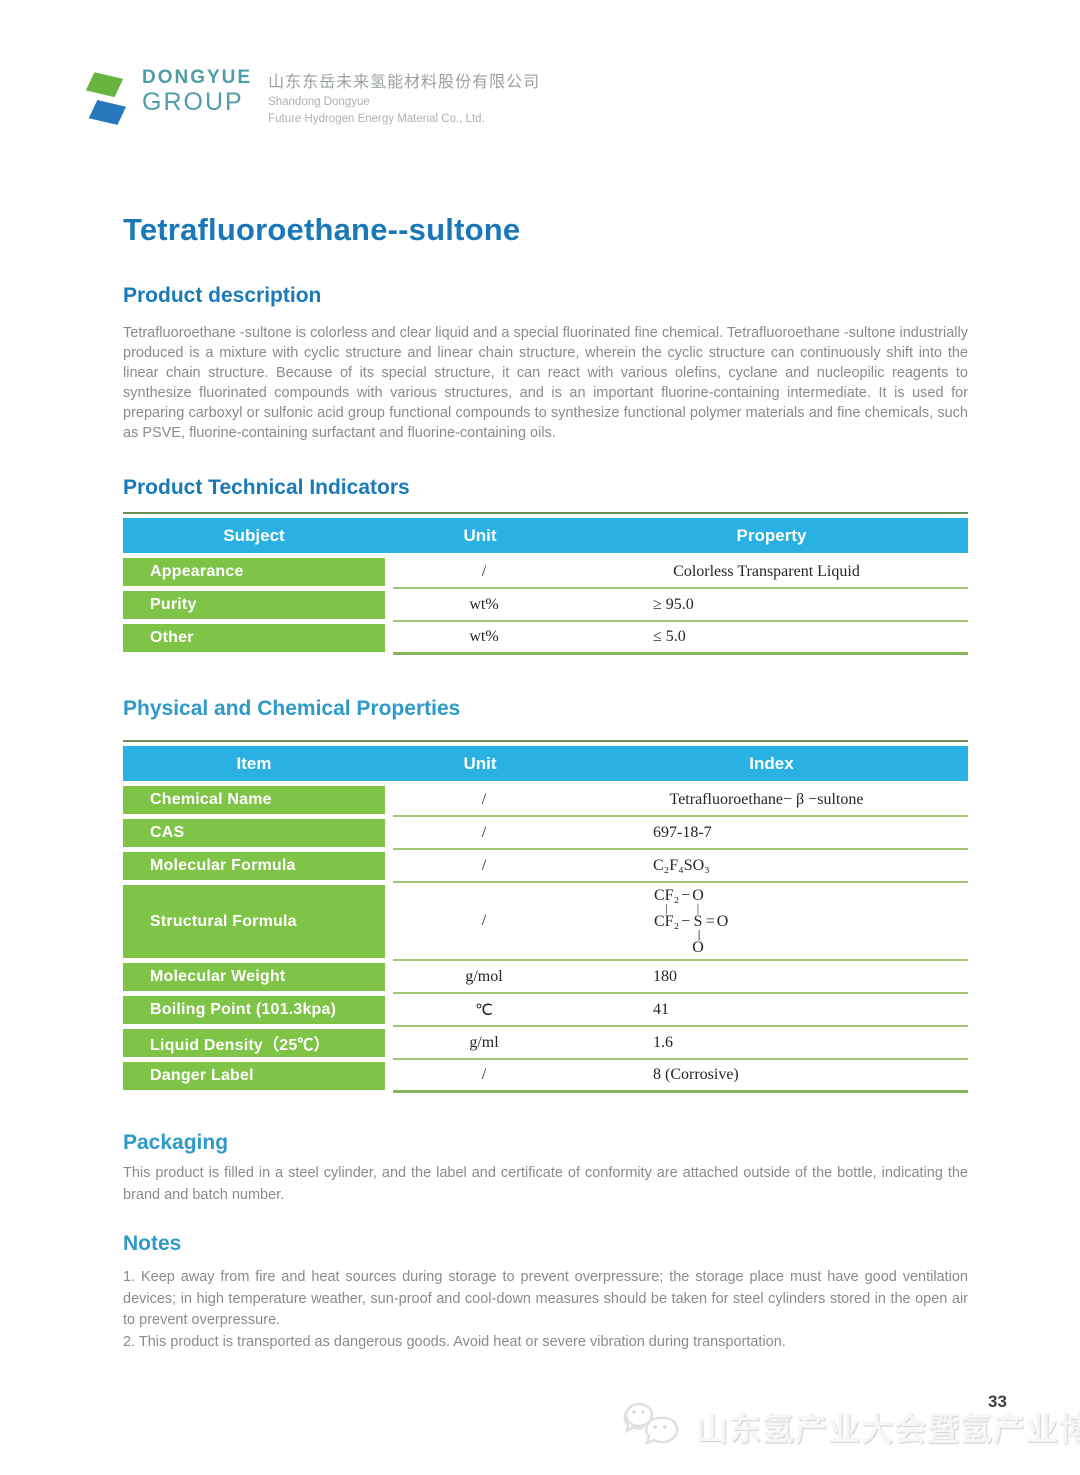 This screenshot has height=1475, width=1080. What do you see at coordinates (545, 1043) in the screenshot?
I see `table-row: Liquid Density（25℃） g/ml 1.6` at bounding box center [545, 1043].